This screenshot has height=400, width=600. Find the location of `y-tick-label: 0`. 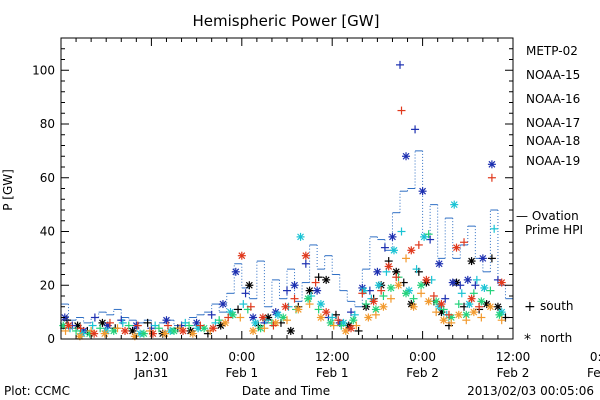

y-tick-label: 0 is located at coordinates (51, 339).